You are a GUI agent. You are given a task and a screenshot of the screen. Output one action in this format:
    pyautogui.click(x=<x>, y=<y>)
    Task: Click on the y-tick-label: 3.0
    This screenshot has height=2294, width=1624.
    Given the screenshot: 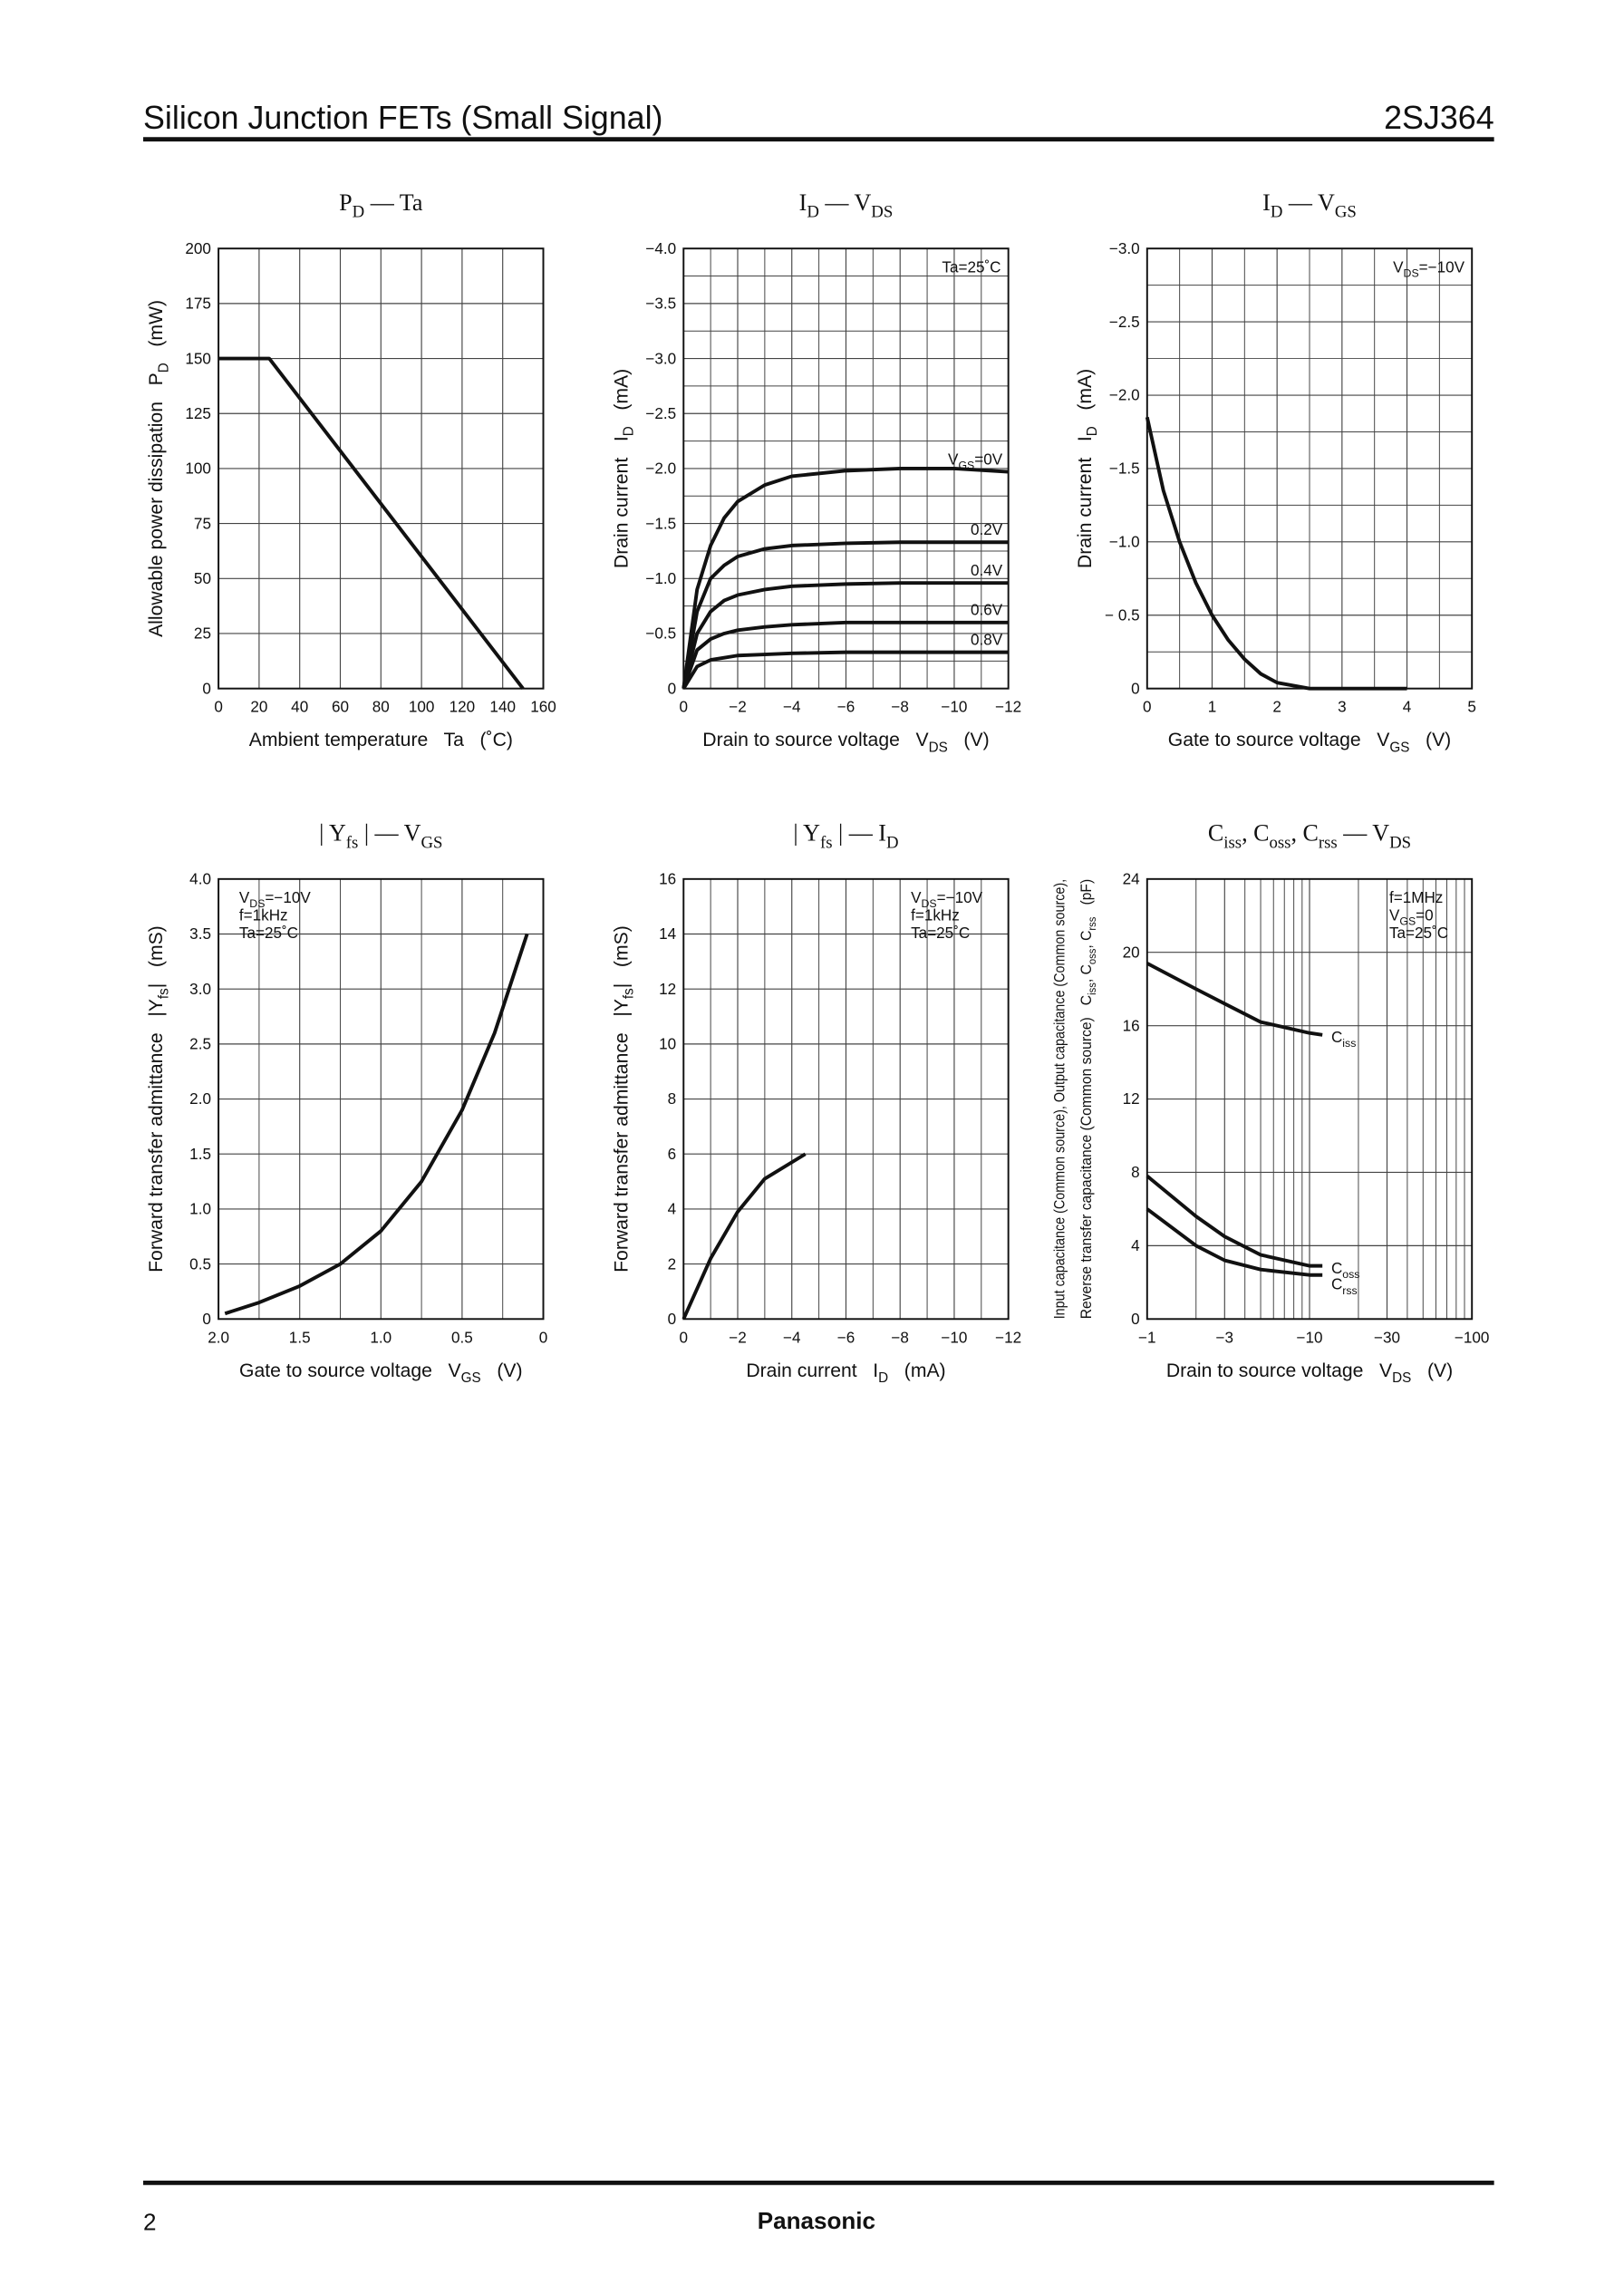 What is the action you would take?
    pyautogui.click(x=200, y=989)
    